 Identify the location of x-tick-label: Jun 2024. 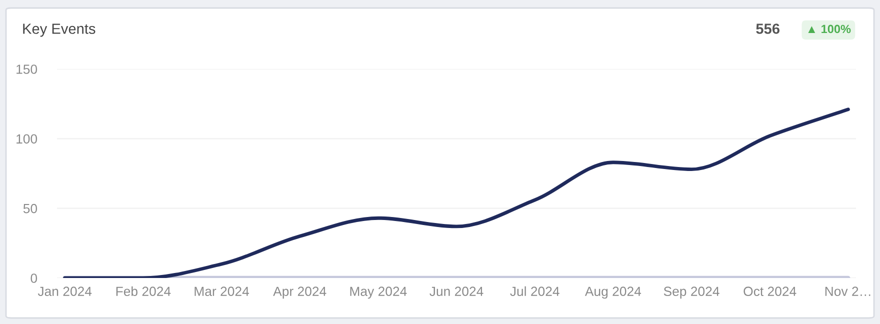
(457, 291).